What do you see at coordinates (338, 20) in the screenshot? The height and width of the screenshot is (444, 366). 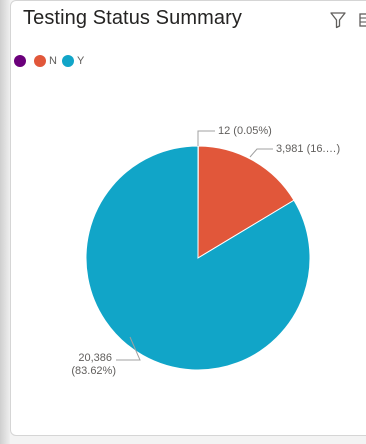 I see `filter-icon` at bounding box center [338, 20].